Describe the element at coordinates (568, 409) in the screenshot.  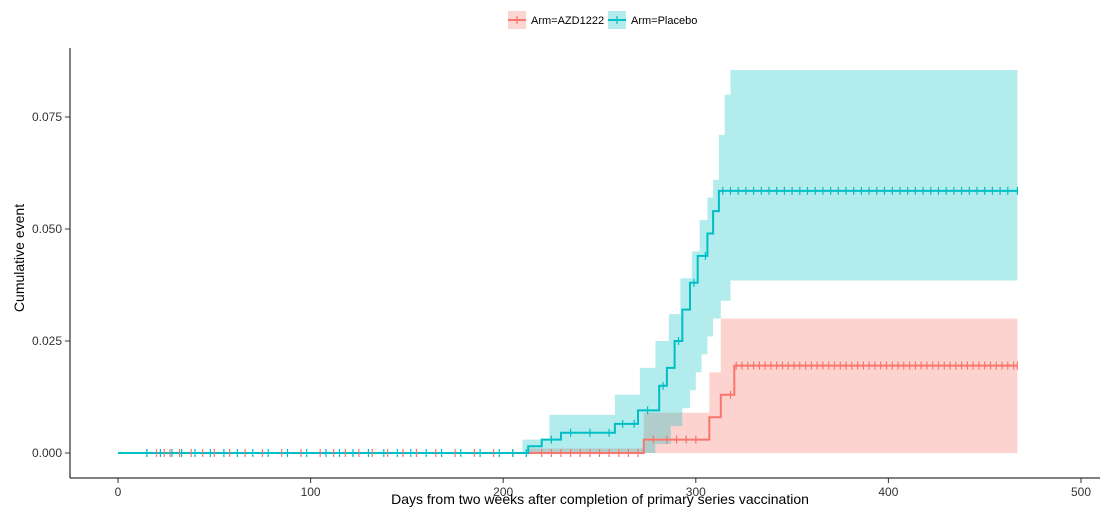
I see `series-line-azd1222` at that location.